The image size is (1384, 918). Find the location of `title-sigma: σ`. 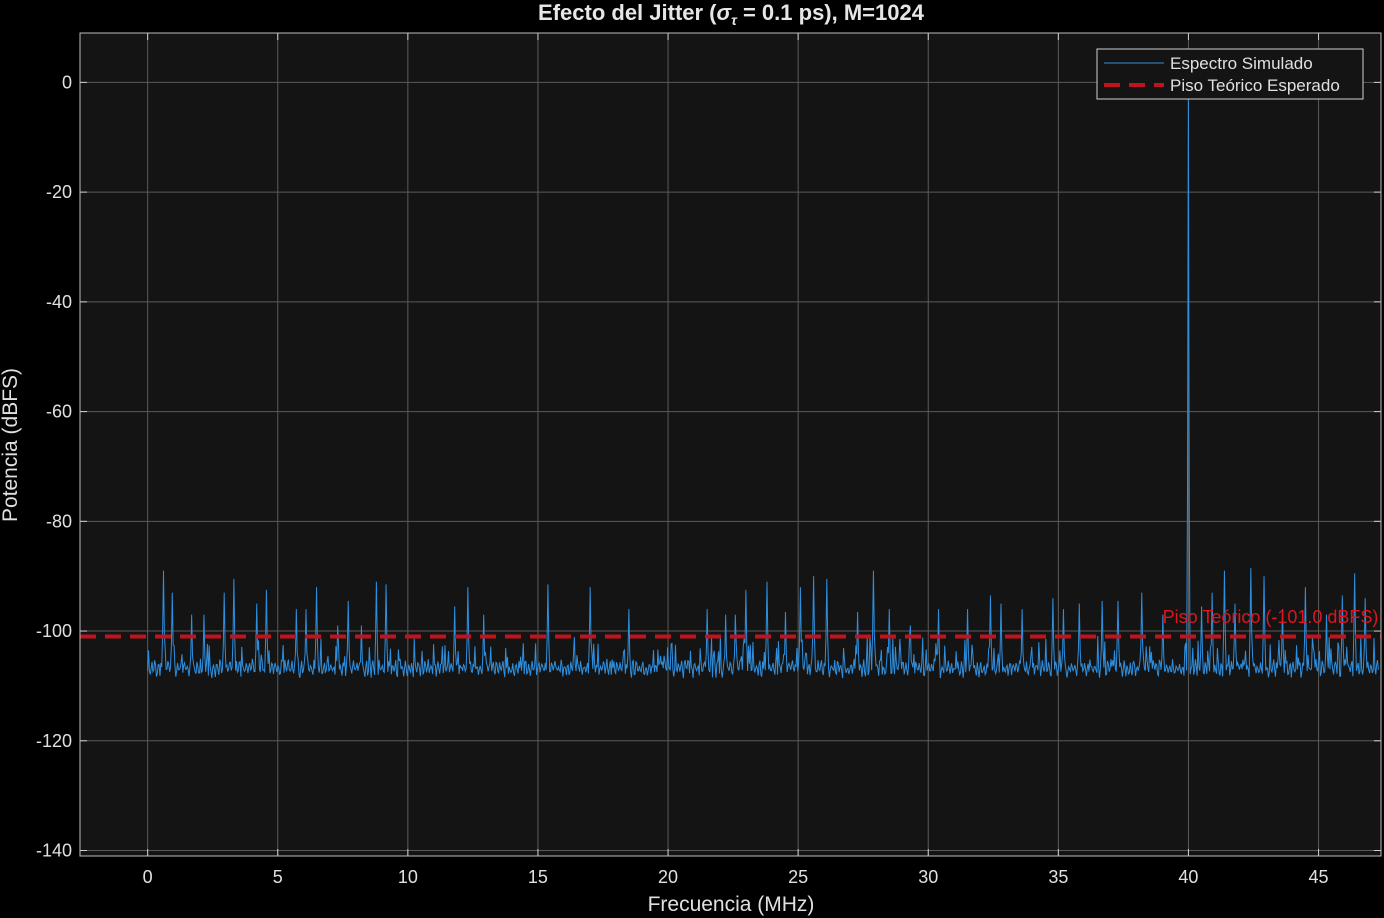

title-sigma: σ is located at coordinates (725, 12).